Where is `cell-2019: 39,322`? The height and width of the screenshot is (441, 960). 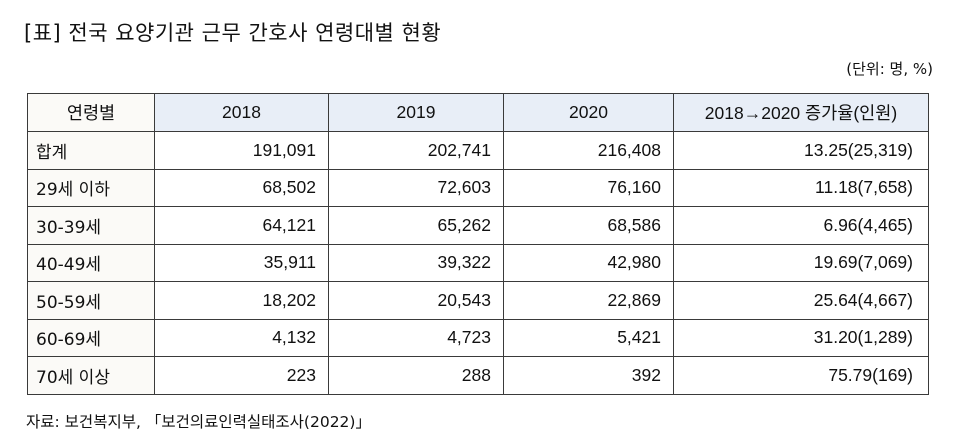
cell-2019: 39,322 is located at coordinates (416, 262).